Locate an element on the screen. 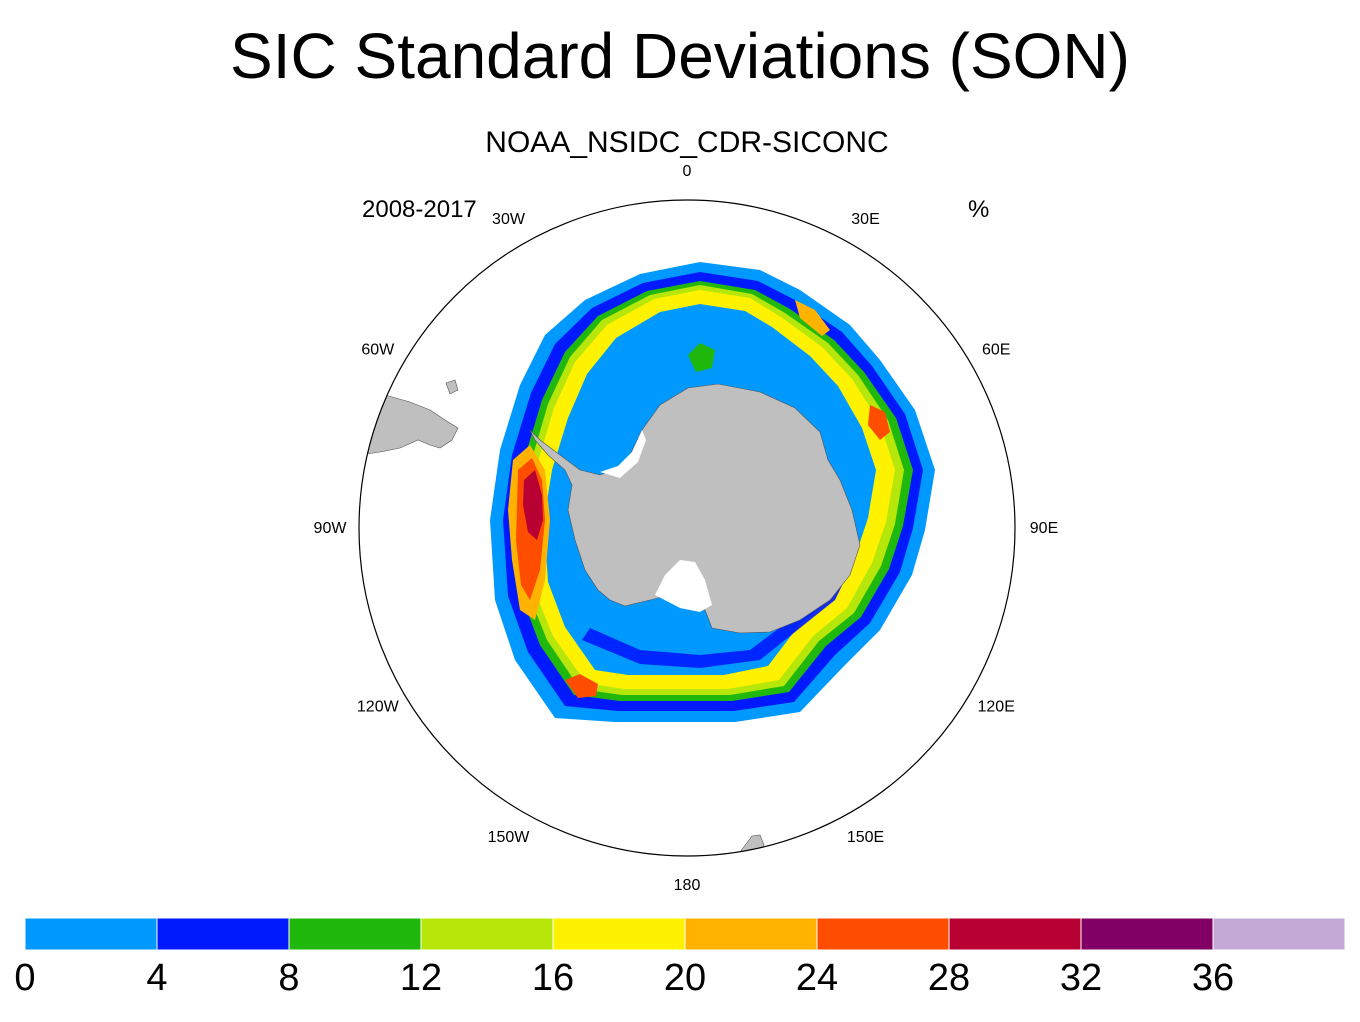 This screenshot has height=1022, width=1360. longitude-label: 90W is located at coordinates (331, 528).